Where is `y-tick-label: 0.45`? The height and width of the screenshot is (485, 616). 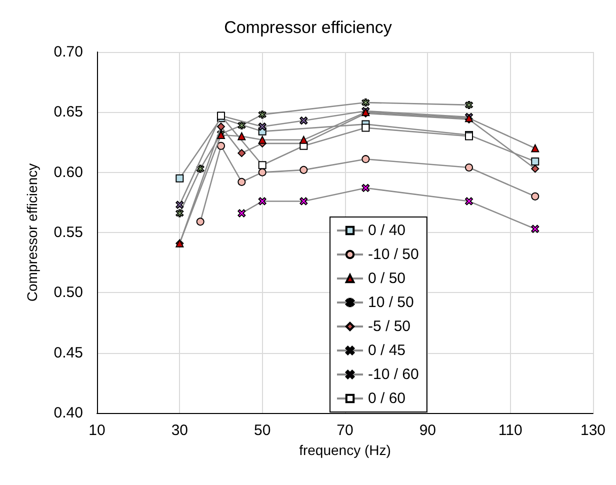 y-tick-label: 0.45 is located at coordinates (68, 353).